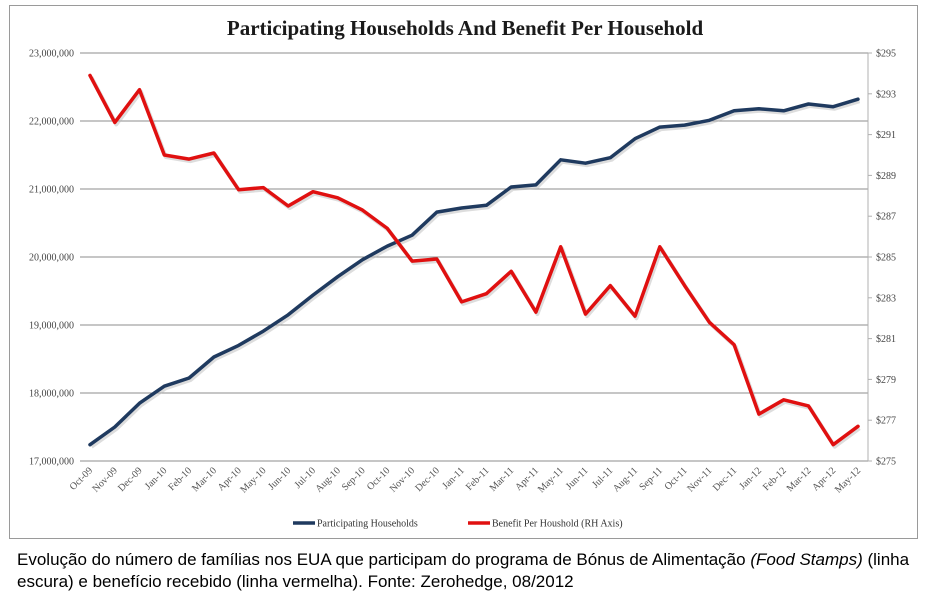 The image size is (927, 599). What do you see at coordinates (577, 478) in the screenshot?
I see `x-axis-tick-label: Jun-11` at bounding box center [577, 478].